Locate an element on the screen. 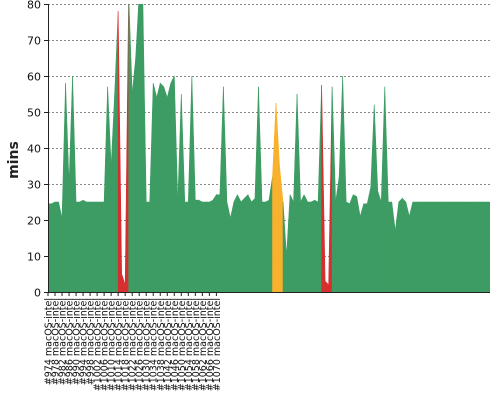 The height and width of the screenshot is (400, 500). x-tick-label: #1002 macOS-intel is located at coordinates (98, 344).